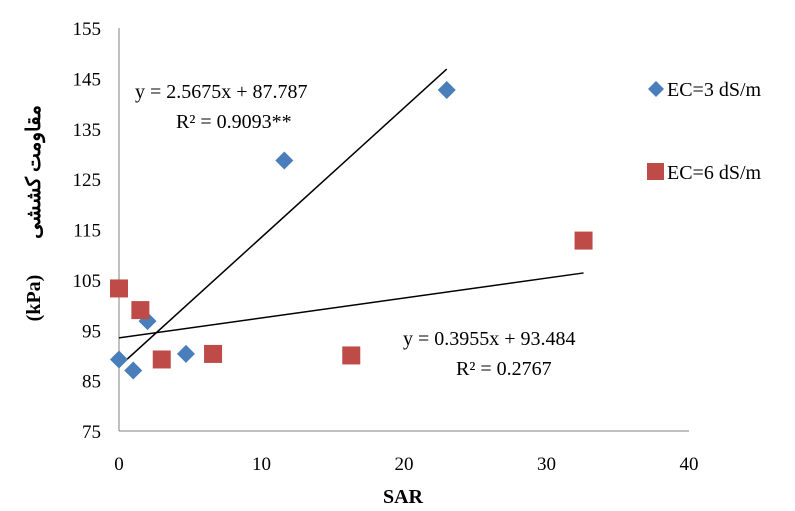  Describe the element at coordinates (504, 369) in the screenshot. I see `r2-label-ec6: R² = 0.2767` at that location.